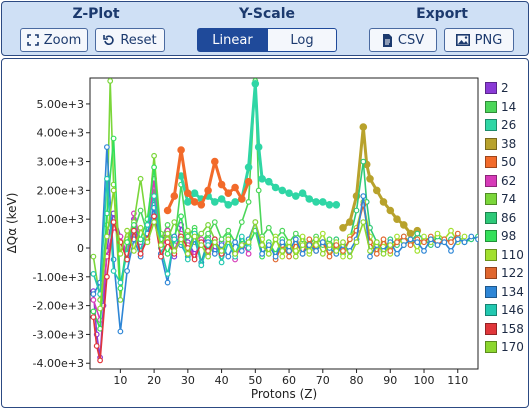 The width and height of the screenshot is (532, 410). What do you see at coordinates (504, 273) in the screenshot?
I see `legend-item-122: 122` at bounding box center [504, 273].